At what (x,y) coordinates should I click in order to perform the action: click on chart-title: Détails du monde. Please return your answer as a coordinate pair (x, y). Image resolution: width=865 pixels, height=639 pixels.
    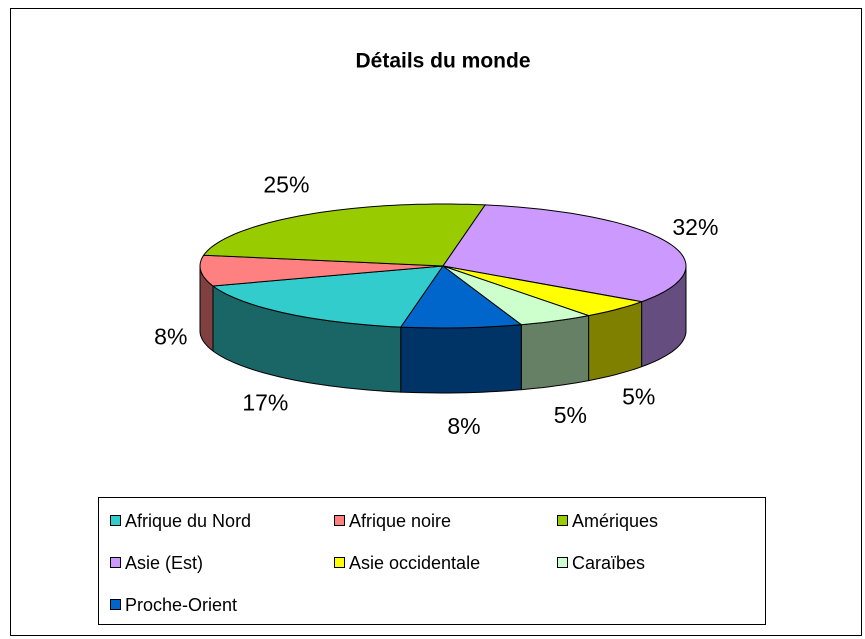
    Looking at the image, I should click on (442, 61).